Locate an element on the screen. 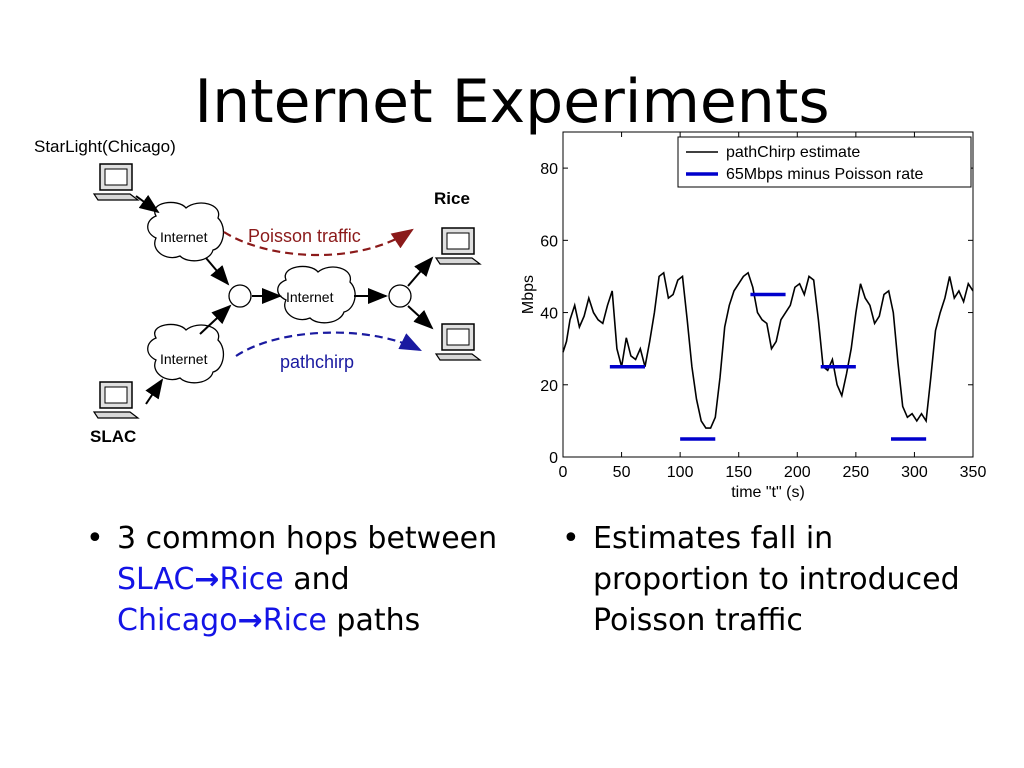 This screenshot has width=1024, height=768. starlight-label: StarLight(Chicago) is located at coordinates (105, 146).